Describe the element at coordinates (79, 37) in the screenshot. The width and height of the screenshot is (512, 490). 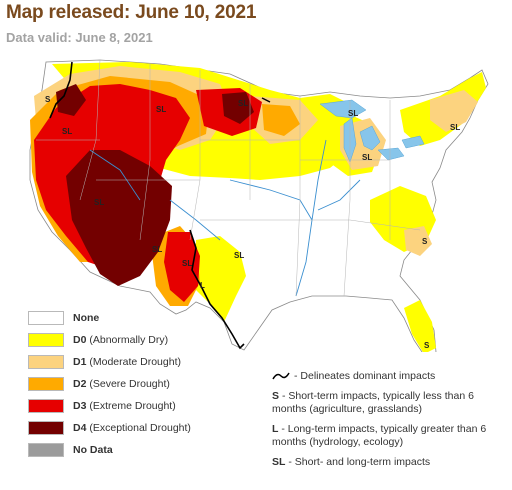
I see `data-valid-date: Data valid: June 8, 2021` at that location.